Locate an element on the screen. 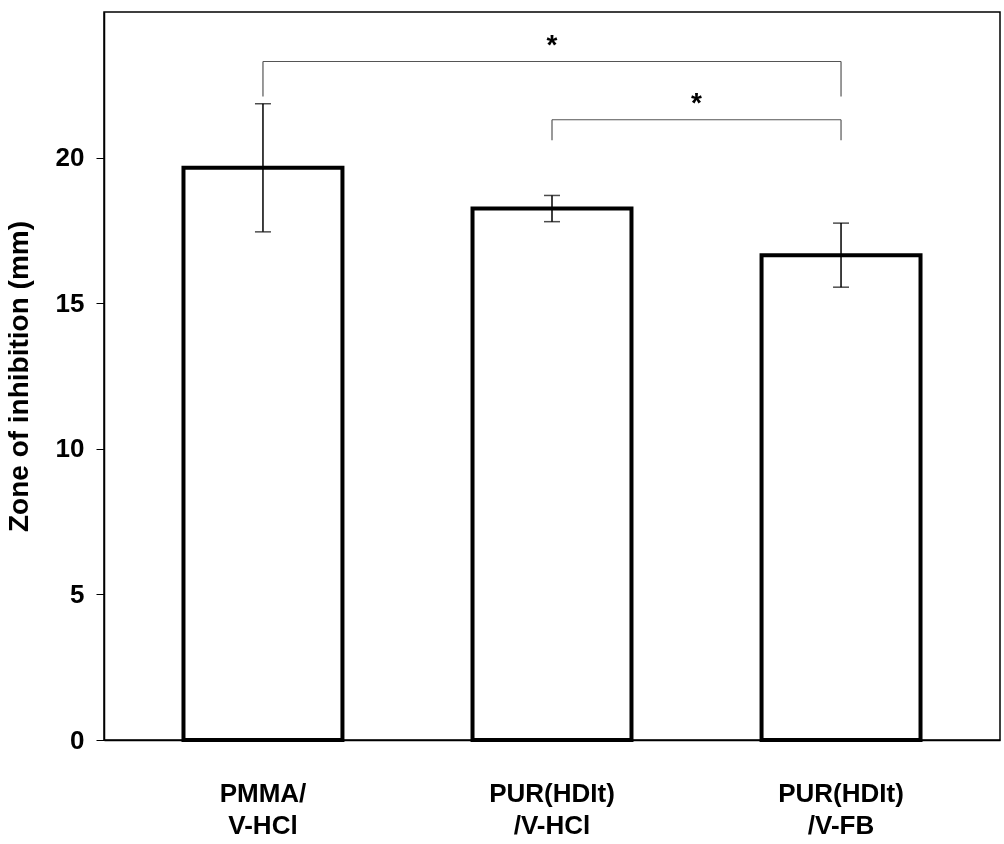  y-tick-label: 20 is located at coordinates (70, 157).